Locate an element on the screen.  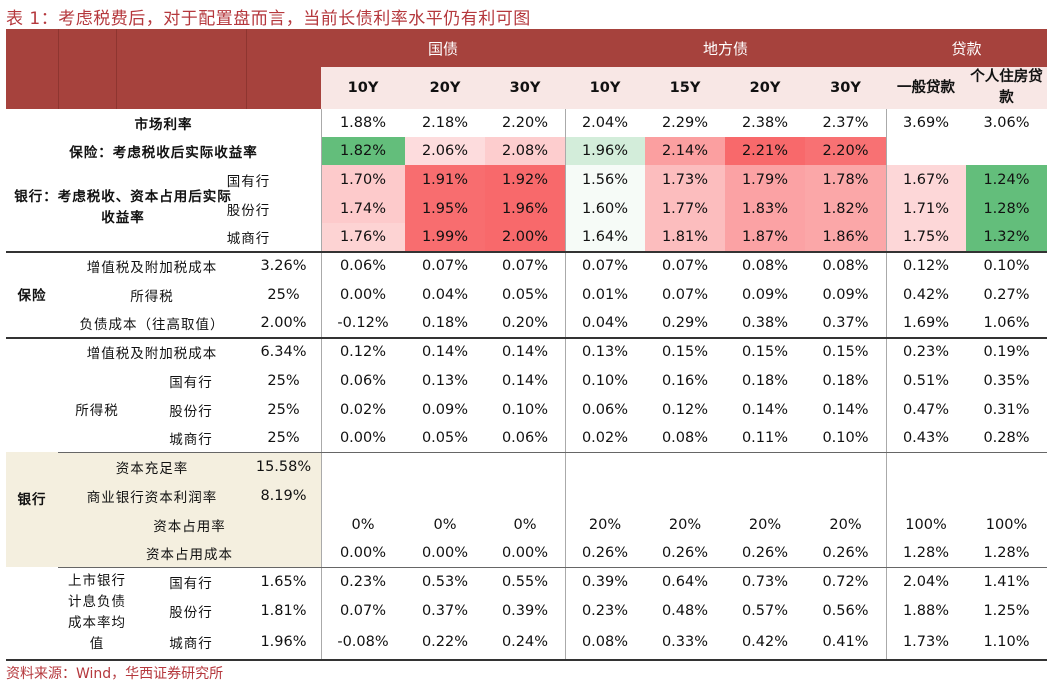
bank-yield-cell: 1.71% is located at coordinates (926, 208).